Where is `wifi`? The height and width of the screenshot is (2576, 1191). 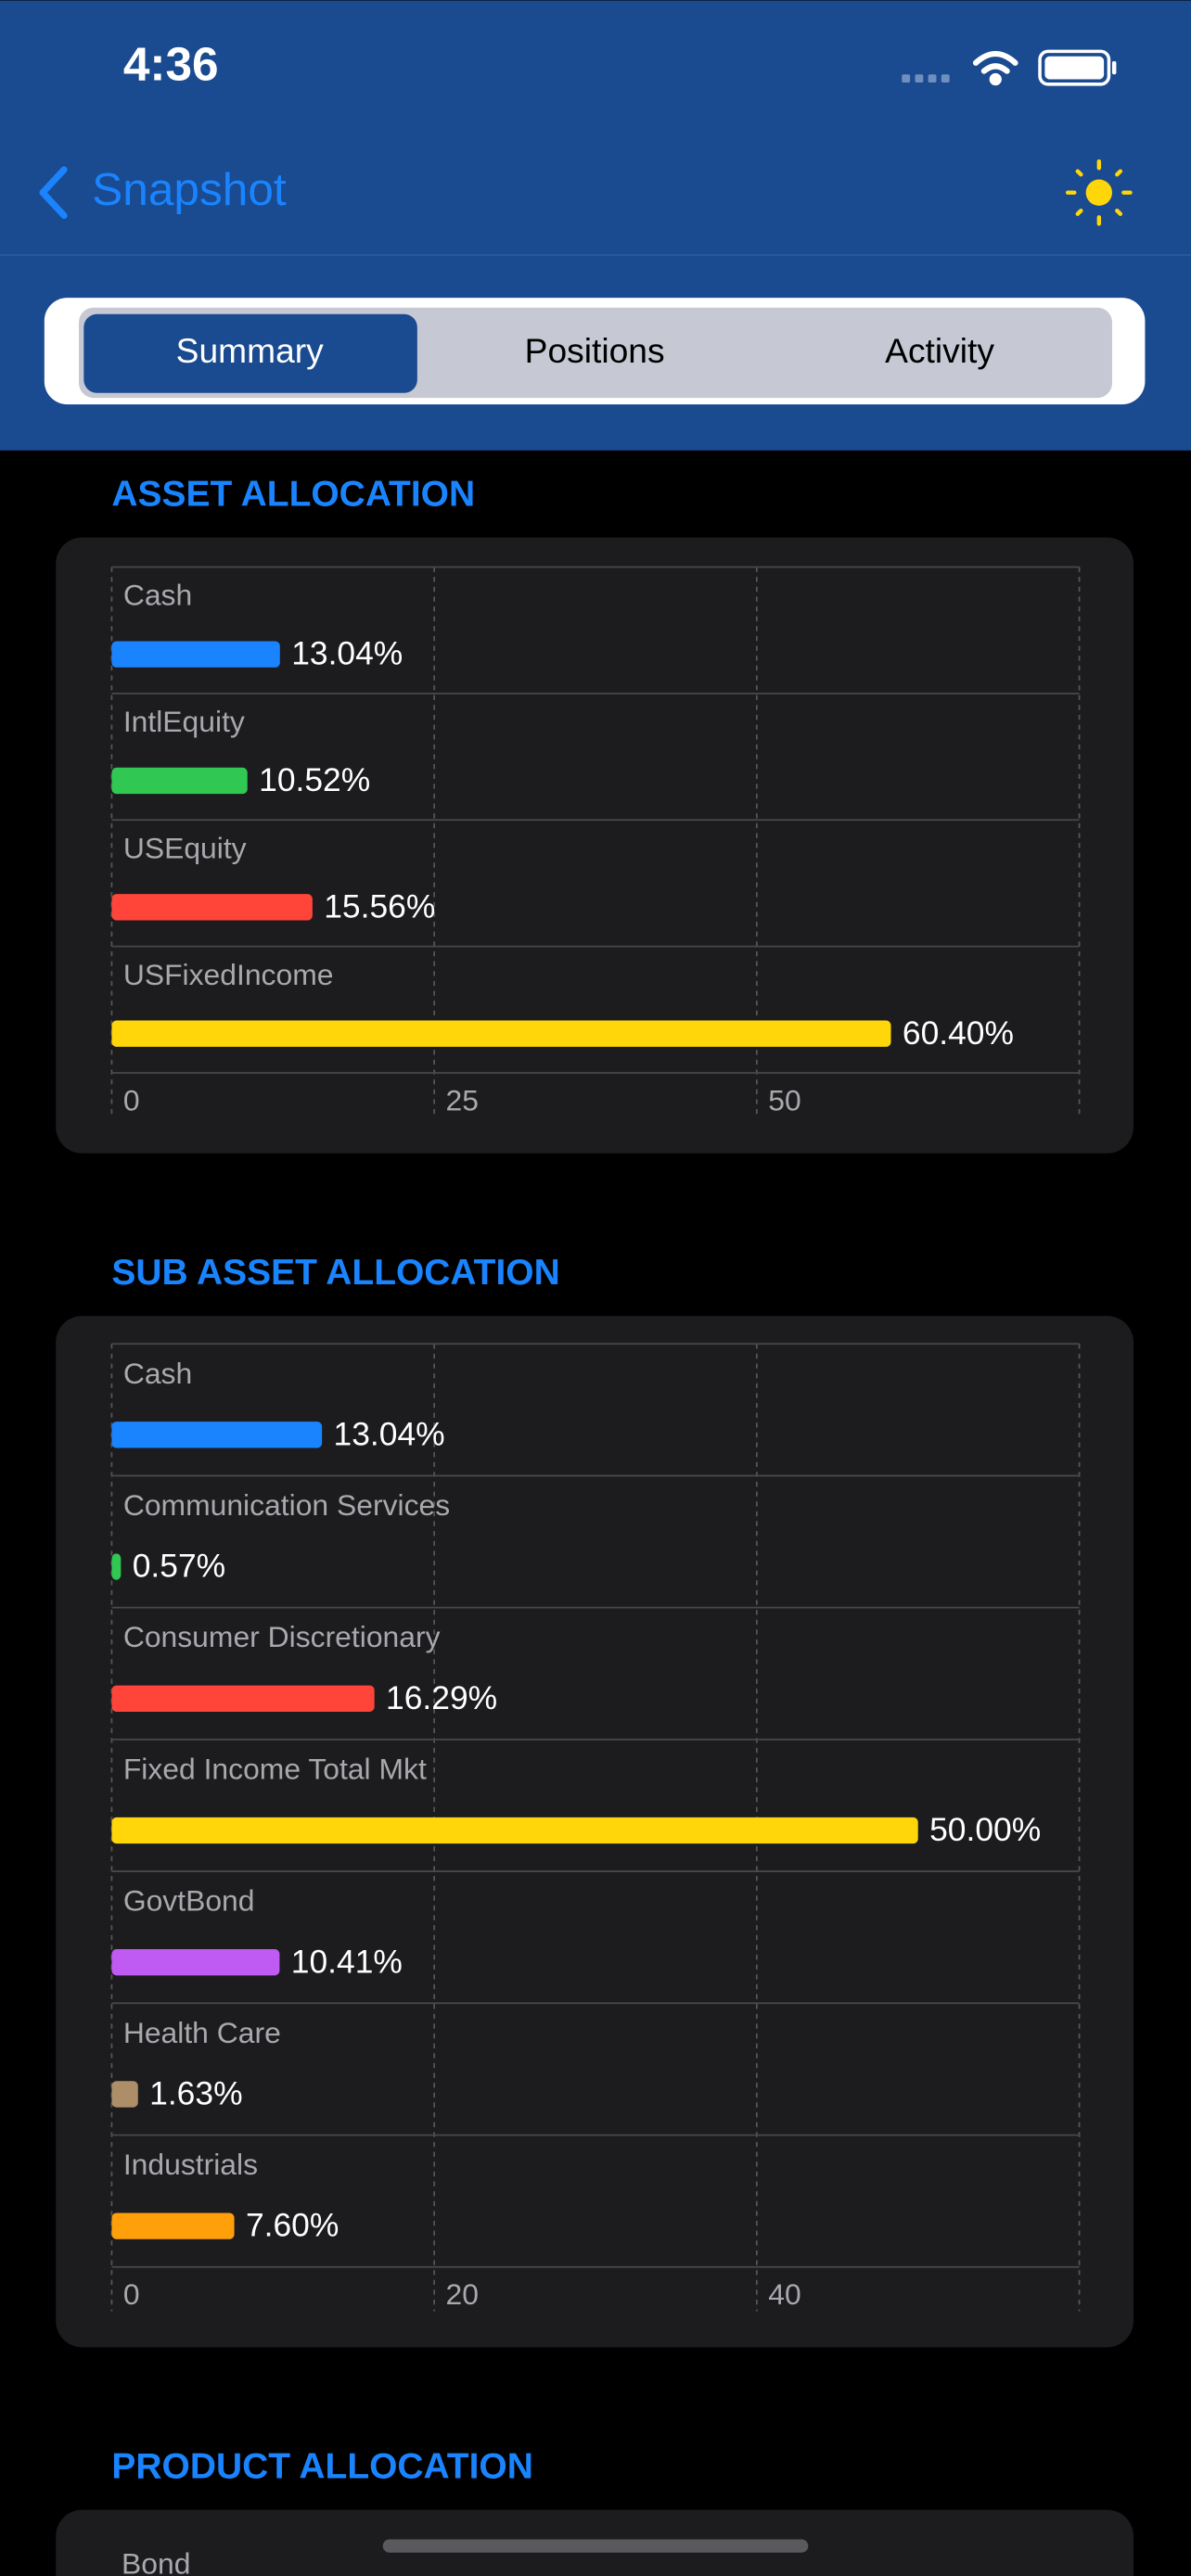 wifi is located at coordinates (995, 68).